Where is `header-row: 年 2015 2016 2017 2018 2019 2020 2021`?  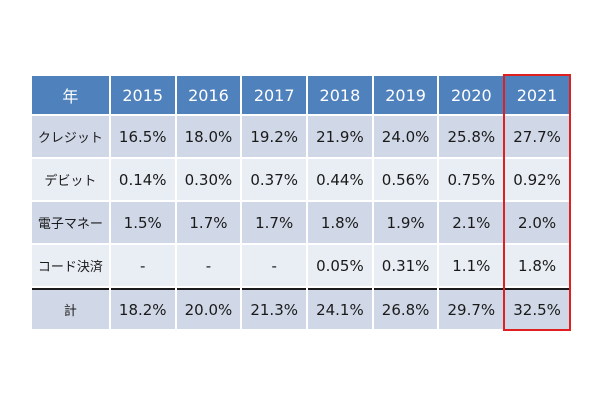 header-row: 年 2015 2016 2017 2018 2019 2020 2021 is located at coordinates (300, 96).